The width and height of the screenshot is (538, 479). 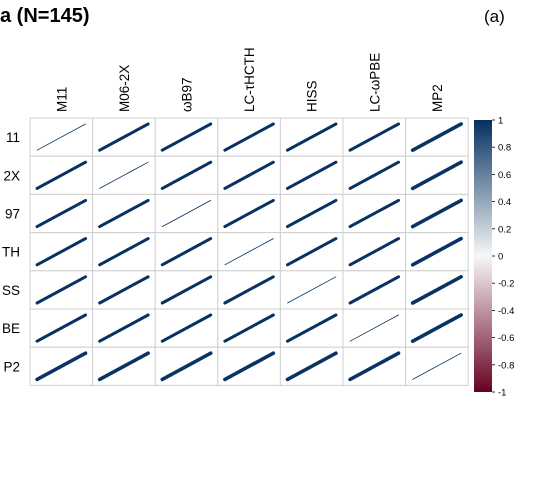 What do you see at coordinates (502, 393) in the screenshot?
I see `colorbar-tick-label: -1` at bounding box center [502, 393].